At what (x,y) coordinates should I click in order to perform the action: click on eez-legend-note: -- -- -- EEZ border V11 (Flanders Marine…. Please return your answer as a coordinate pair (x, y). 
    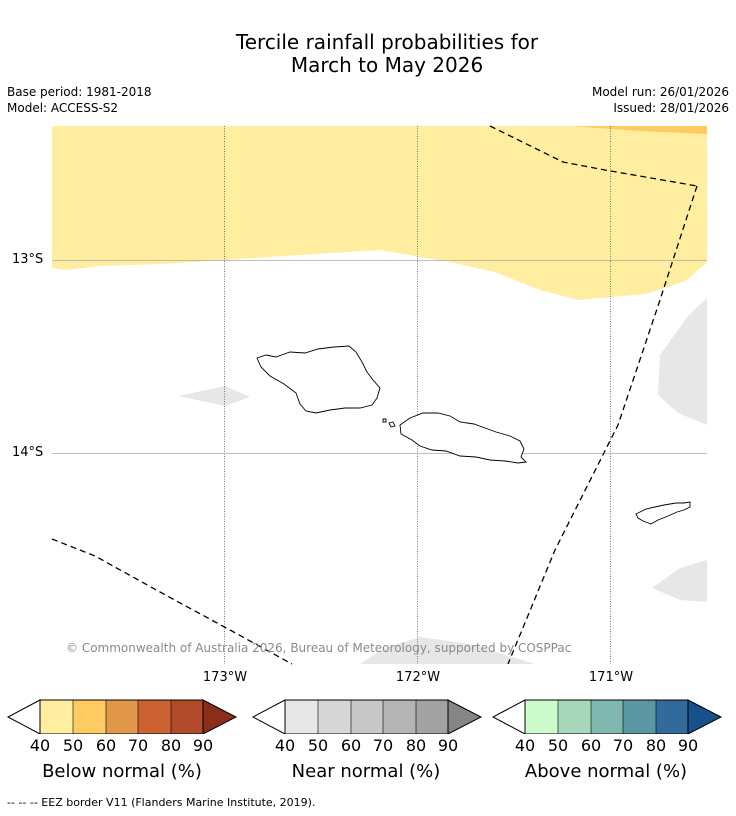
    Looking at the image, I should click on (161, 802).